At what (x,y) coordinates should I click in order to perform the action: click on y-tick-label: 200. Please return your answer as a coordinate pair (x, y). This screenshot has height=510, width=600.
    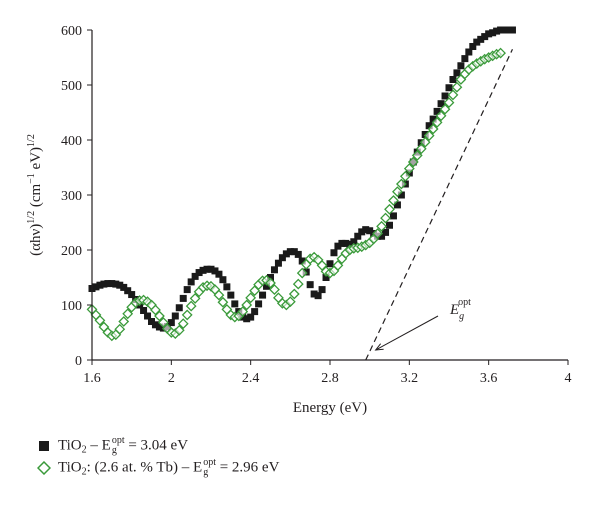
    Looking at the image, I should click on (71, 251).